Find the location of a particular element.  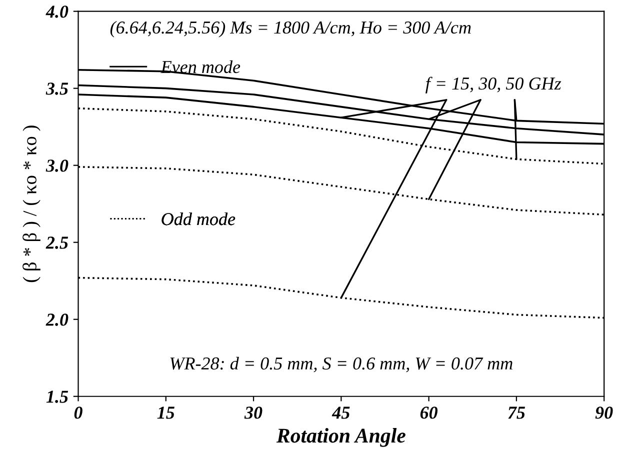

legend-label: Odd mode is located at coordinates (199, 219).